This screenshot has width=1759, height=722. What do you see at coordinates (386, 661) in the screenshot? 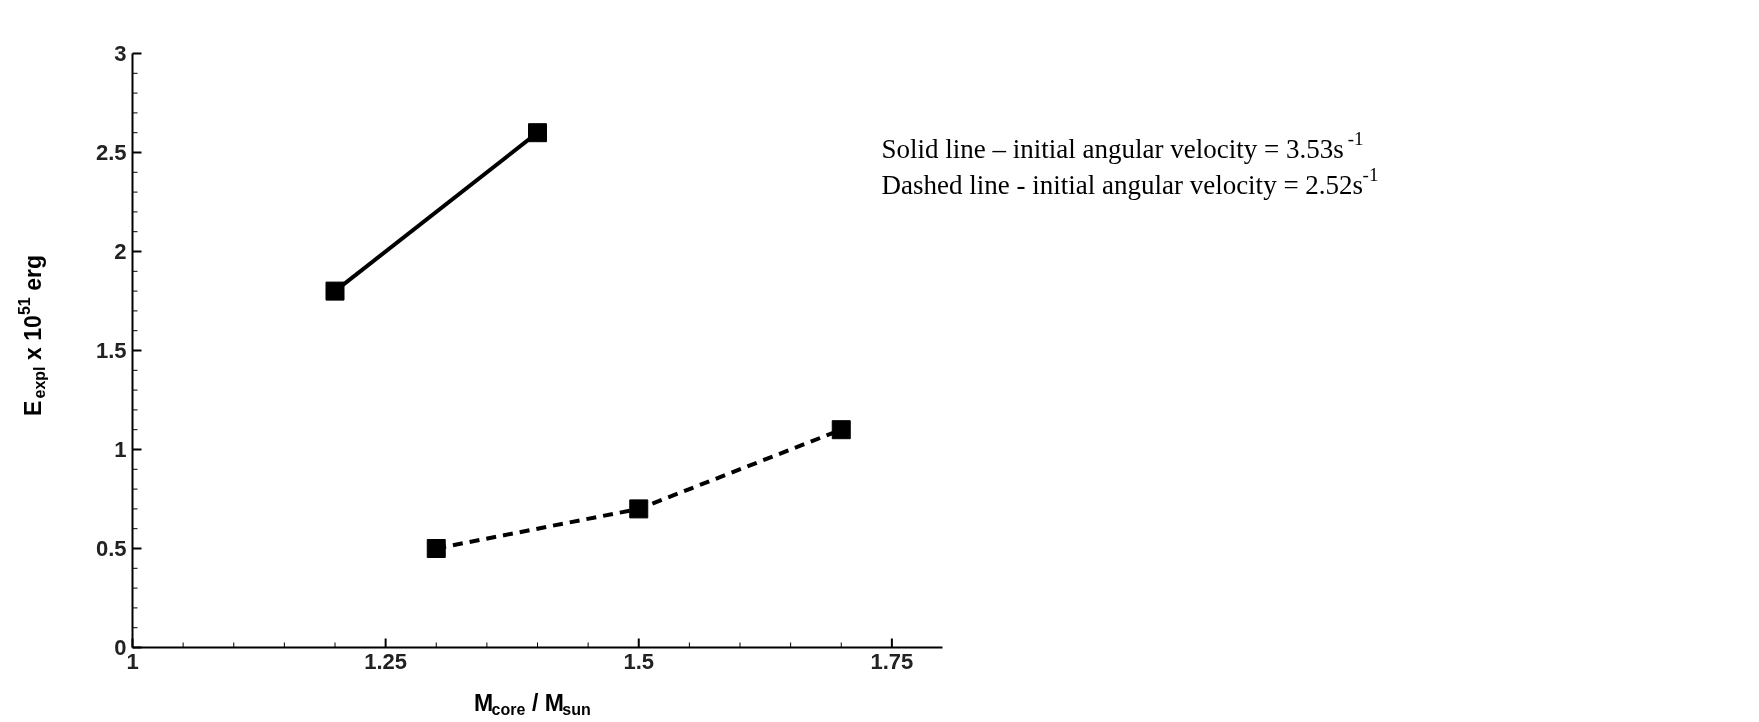
I see `x-tick-label: 1.25` at bounding box center [386, 661].